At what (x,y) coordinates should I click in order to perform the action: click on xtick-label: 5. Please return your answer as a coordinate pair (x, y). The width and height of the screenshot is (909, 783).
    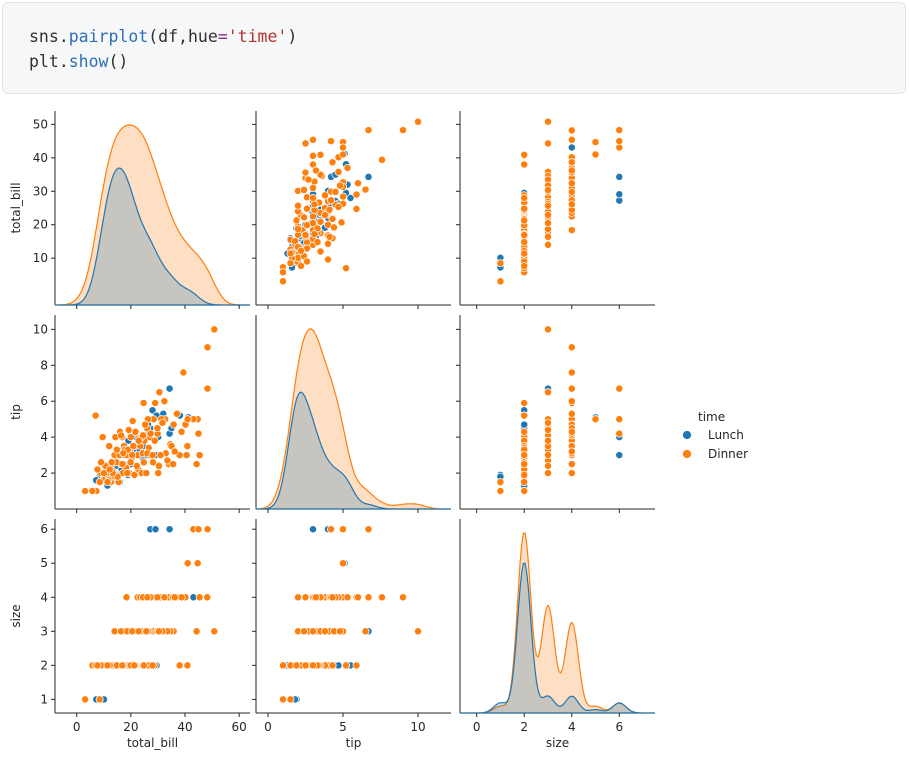
    Looking at the image, I should click on (343, 727).